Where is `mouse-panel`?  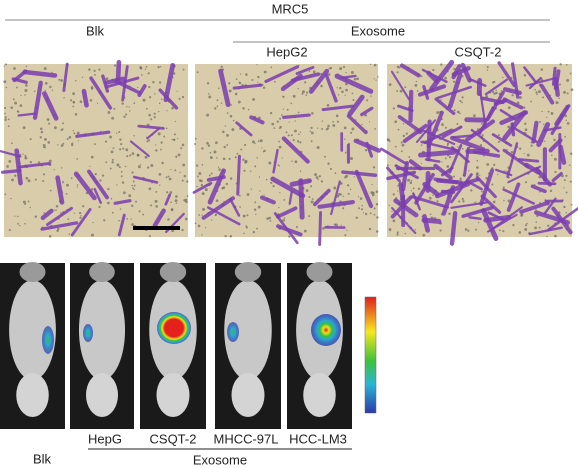 mouse-panel is located at coordinates (32, 345).